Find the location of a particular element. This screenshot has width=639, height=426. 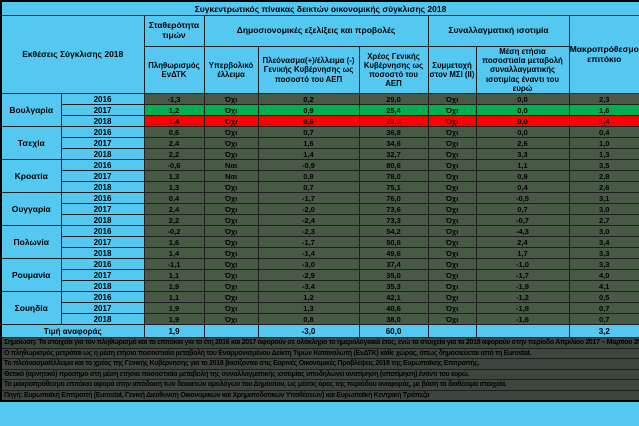

cell-long-term-rate: 2,3 is located at coordinates (603, 99).